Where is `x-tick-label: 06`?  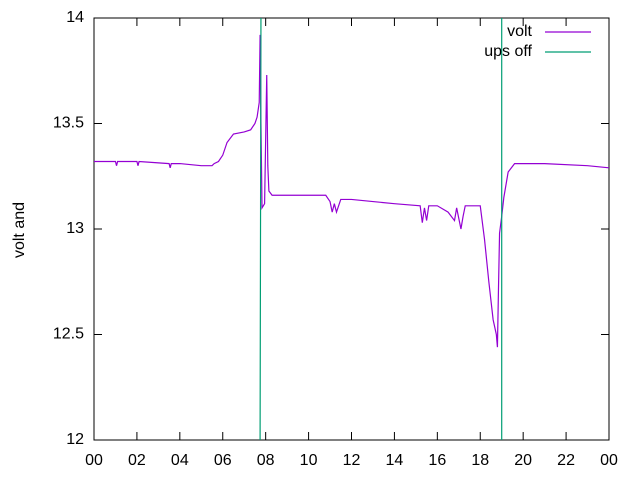
x-tick-label: 06 is located at coordinates (223, 460).